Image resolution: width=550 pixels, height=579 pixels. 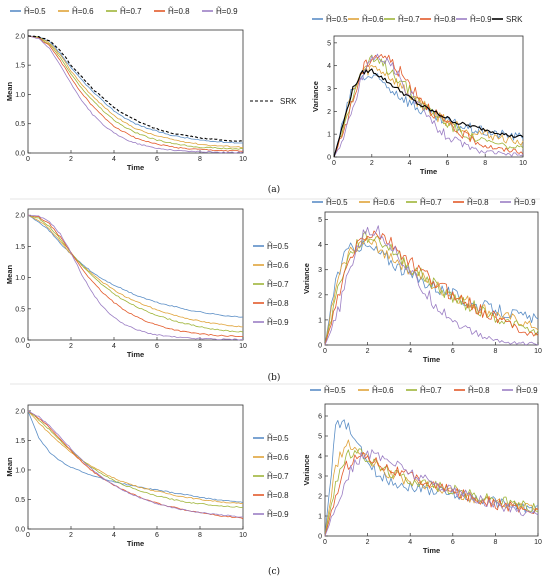 I want to click on y-tick-label: 2, so click(x=329, y=112).